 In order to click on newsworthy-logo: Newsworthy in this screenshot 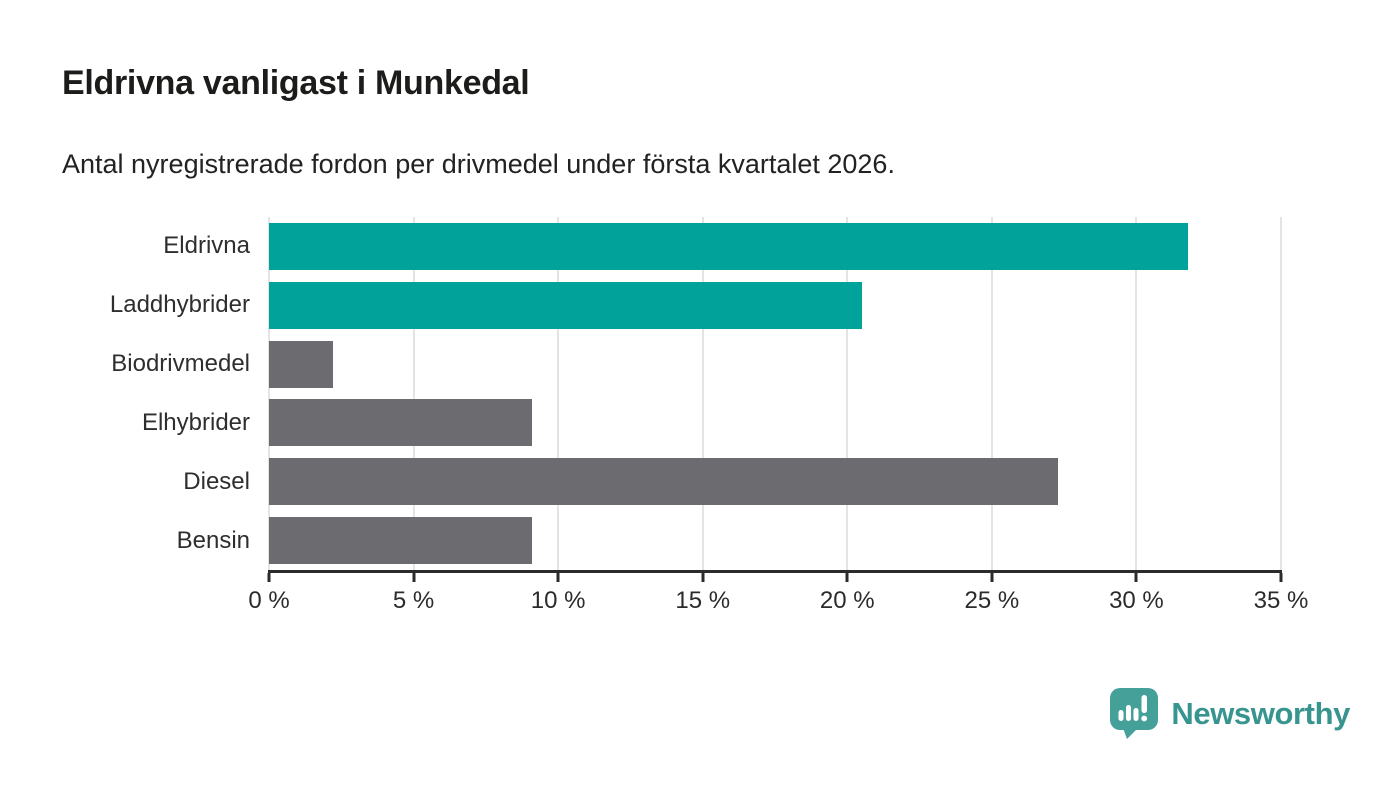, I will do `click(1230, 714)`.